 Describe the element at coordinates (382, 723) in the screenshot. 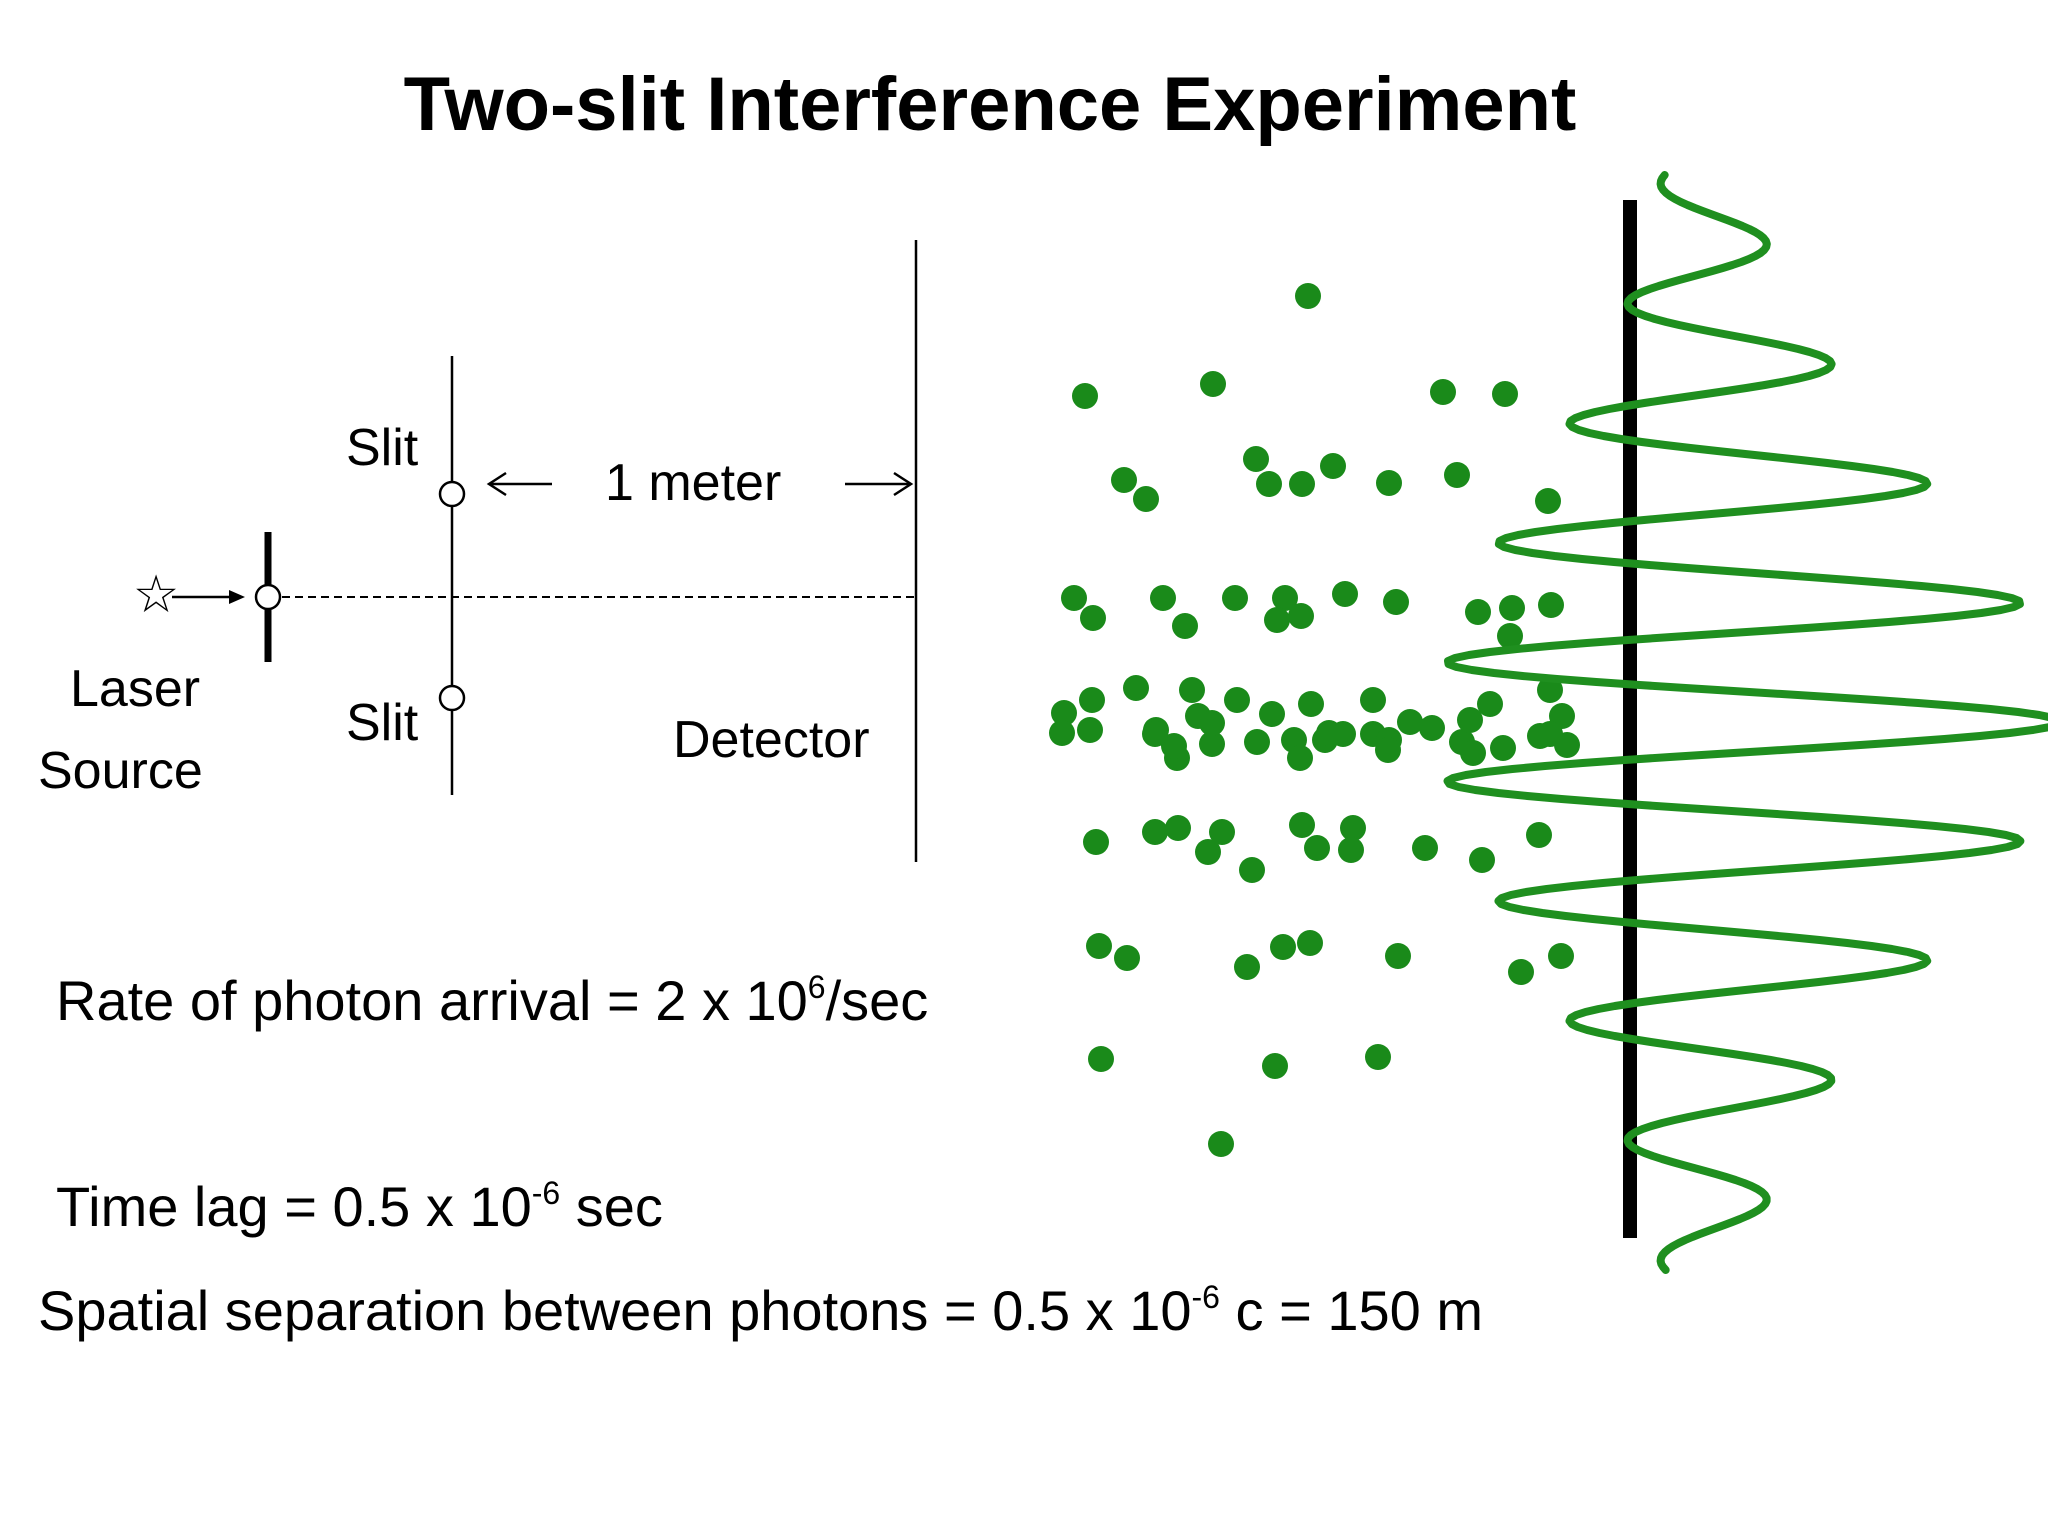

I see `slit-bottom-label: Slit` at that location.